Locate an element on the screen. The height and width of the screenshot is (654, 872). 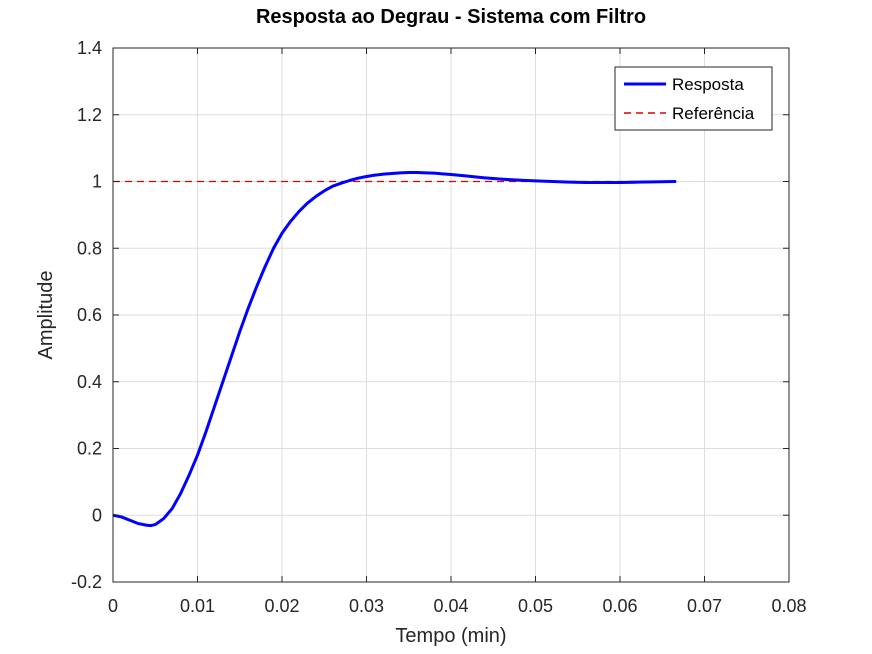
legend-box is located at coordinates (693, 98).